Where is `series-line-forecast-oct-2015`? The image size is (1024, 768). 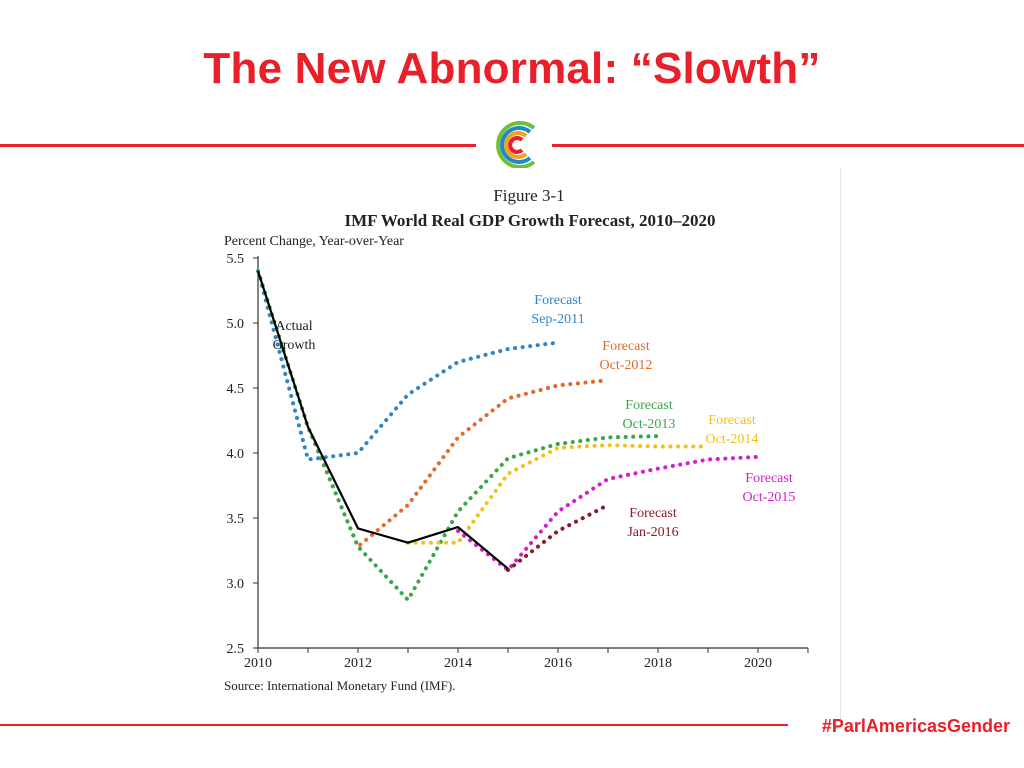 series-line-forecast-oct-2015 is located at coordinates (608, 513).